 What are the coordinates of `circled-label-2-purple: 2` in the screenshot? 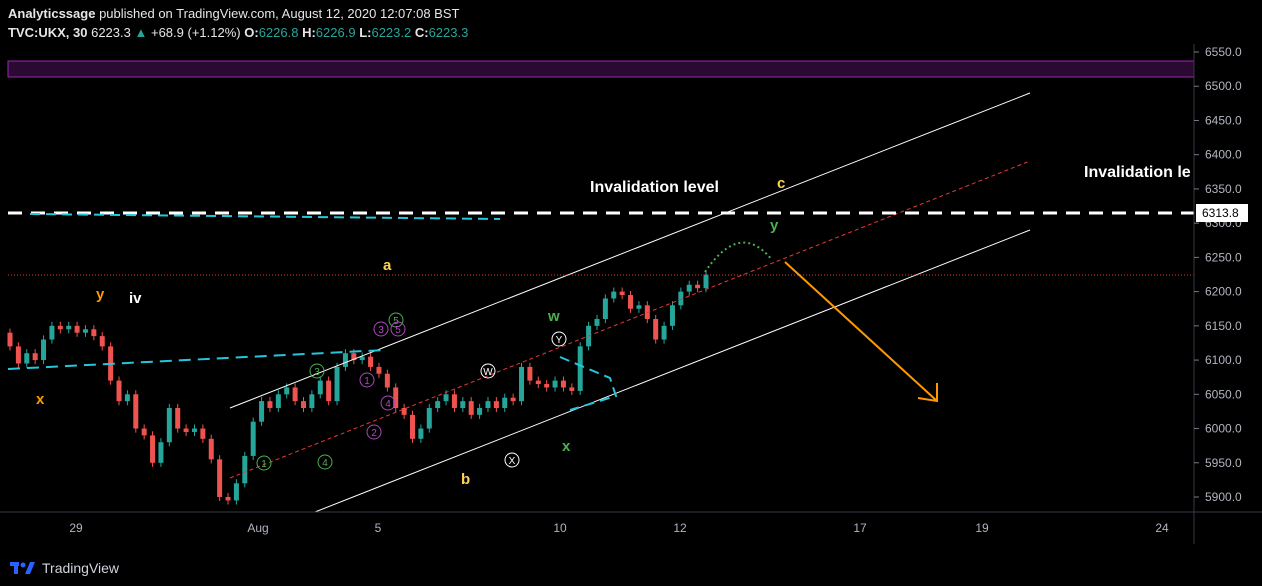 It's located at (374, 432).